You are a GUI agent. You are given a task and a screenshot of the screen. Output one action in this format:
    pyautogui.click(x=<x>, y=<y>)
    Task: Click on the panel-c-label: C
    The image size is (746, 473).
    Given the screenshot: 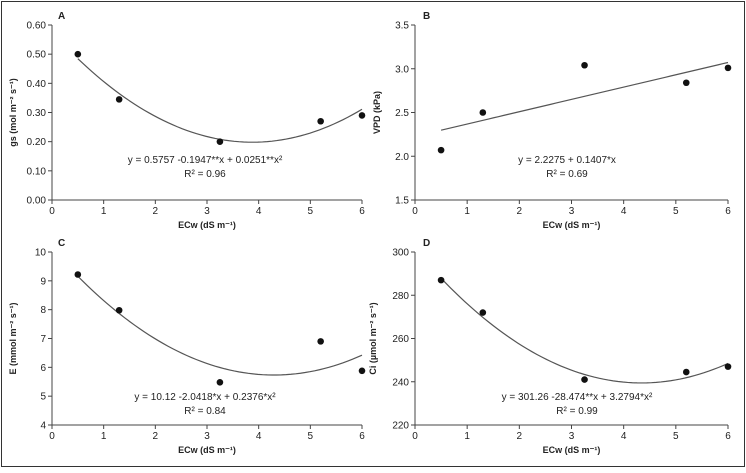 What is the action you would take?
    pyautogui.click(x=61, y=243)
    